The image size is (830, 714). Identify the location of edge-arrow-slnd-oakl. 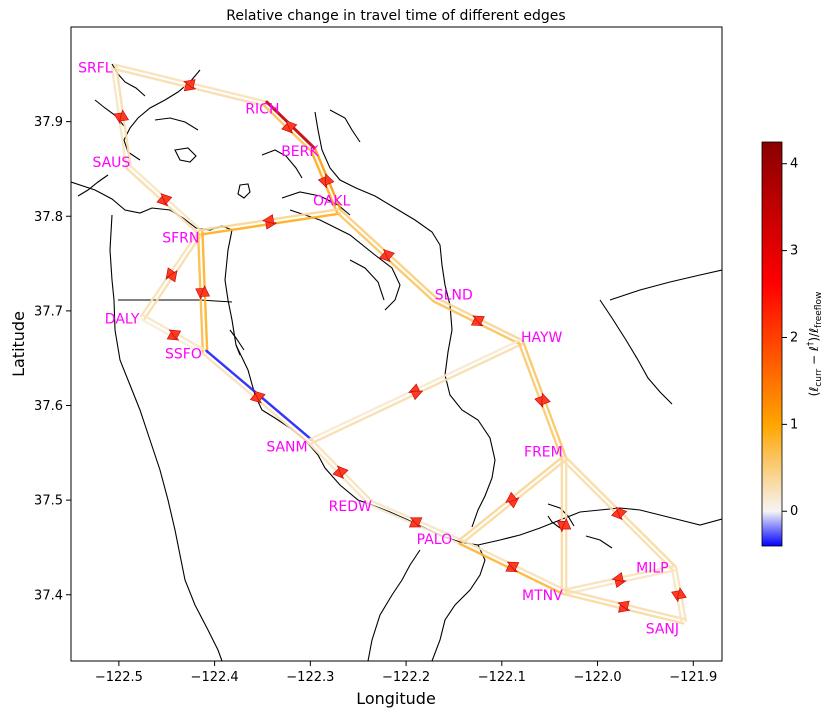
(389, 254).